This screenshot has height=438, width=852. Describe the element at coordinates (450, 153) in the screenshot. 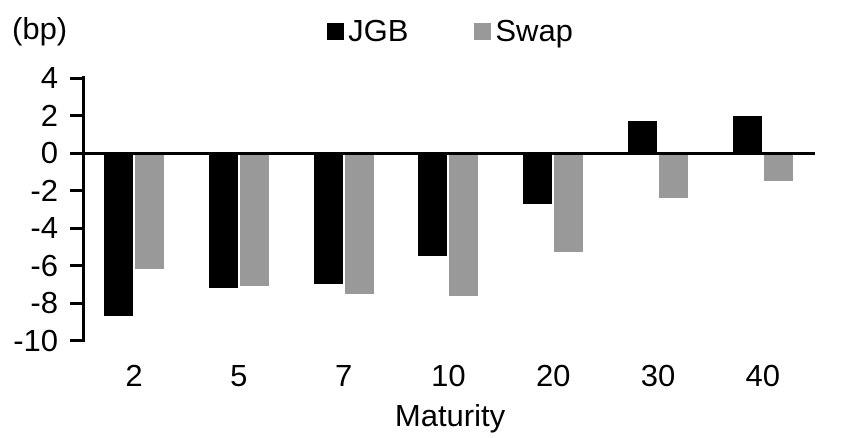

I see `zero-baseline` at that location.